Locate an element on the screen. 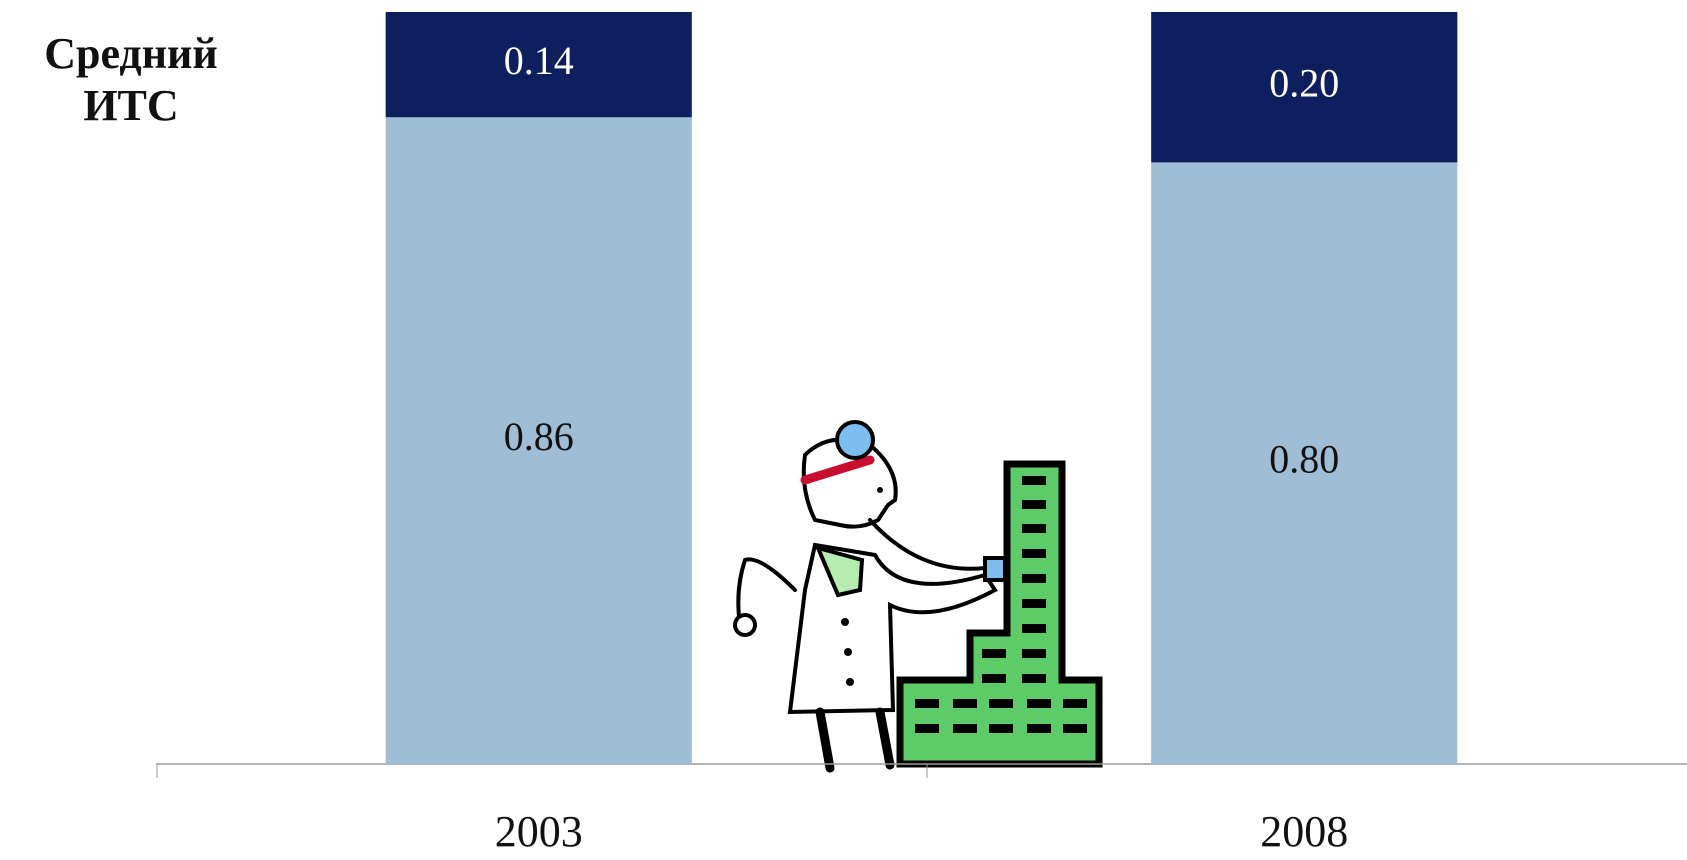  x-tick-label: 2008 is located at coordinates (1304, 831).